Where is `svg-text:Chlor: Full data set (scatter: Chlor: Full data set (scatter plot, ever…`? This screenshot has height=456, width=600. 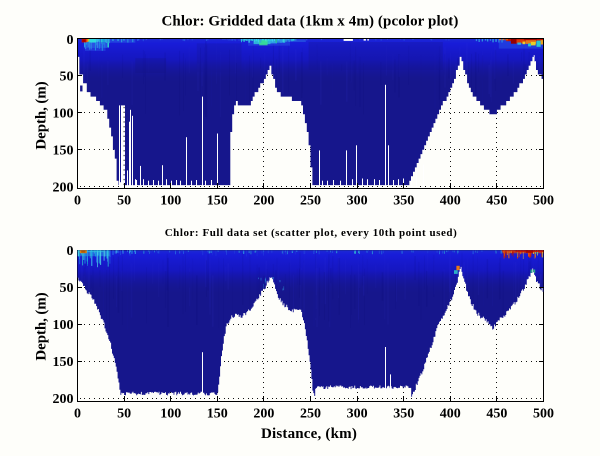
svg-text:Chlor: Full data set (scatter: Chlor: Full data set (scatter plot, ever… is located at coordinates (311, 233).